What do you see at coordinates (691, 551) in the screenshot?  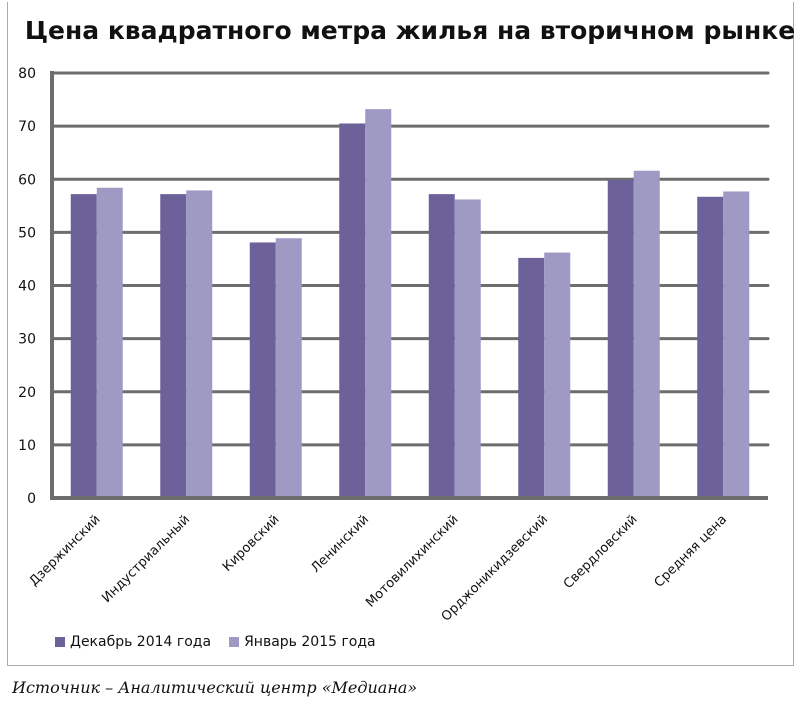 I see `x-tick-label: Средняя цена` at bounding box center [691, 551].